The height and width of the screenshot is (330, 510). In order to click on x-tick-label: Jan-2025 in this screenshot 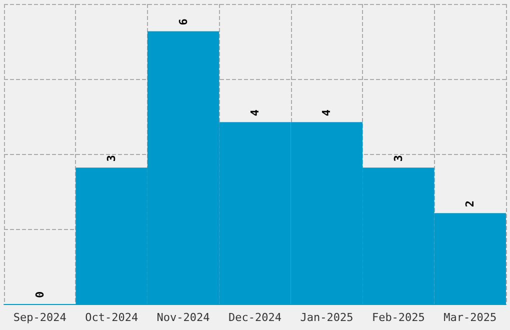, I will do `click(327, 317)`.